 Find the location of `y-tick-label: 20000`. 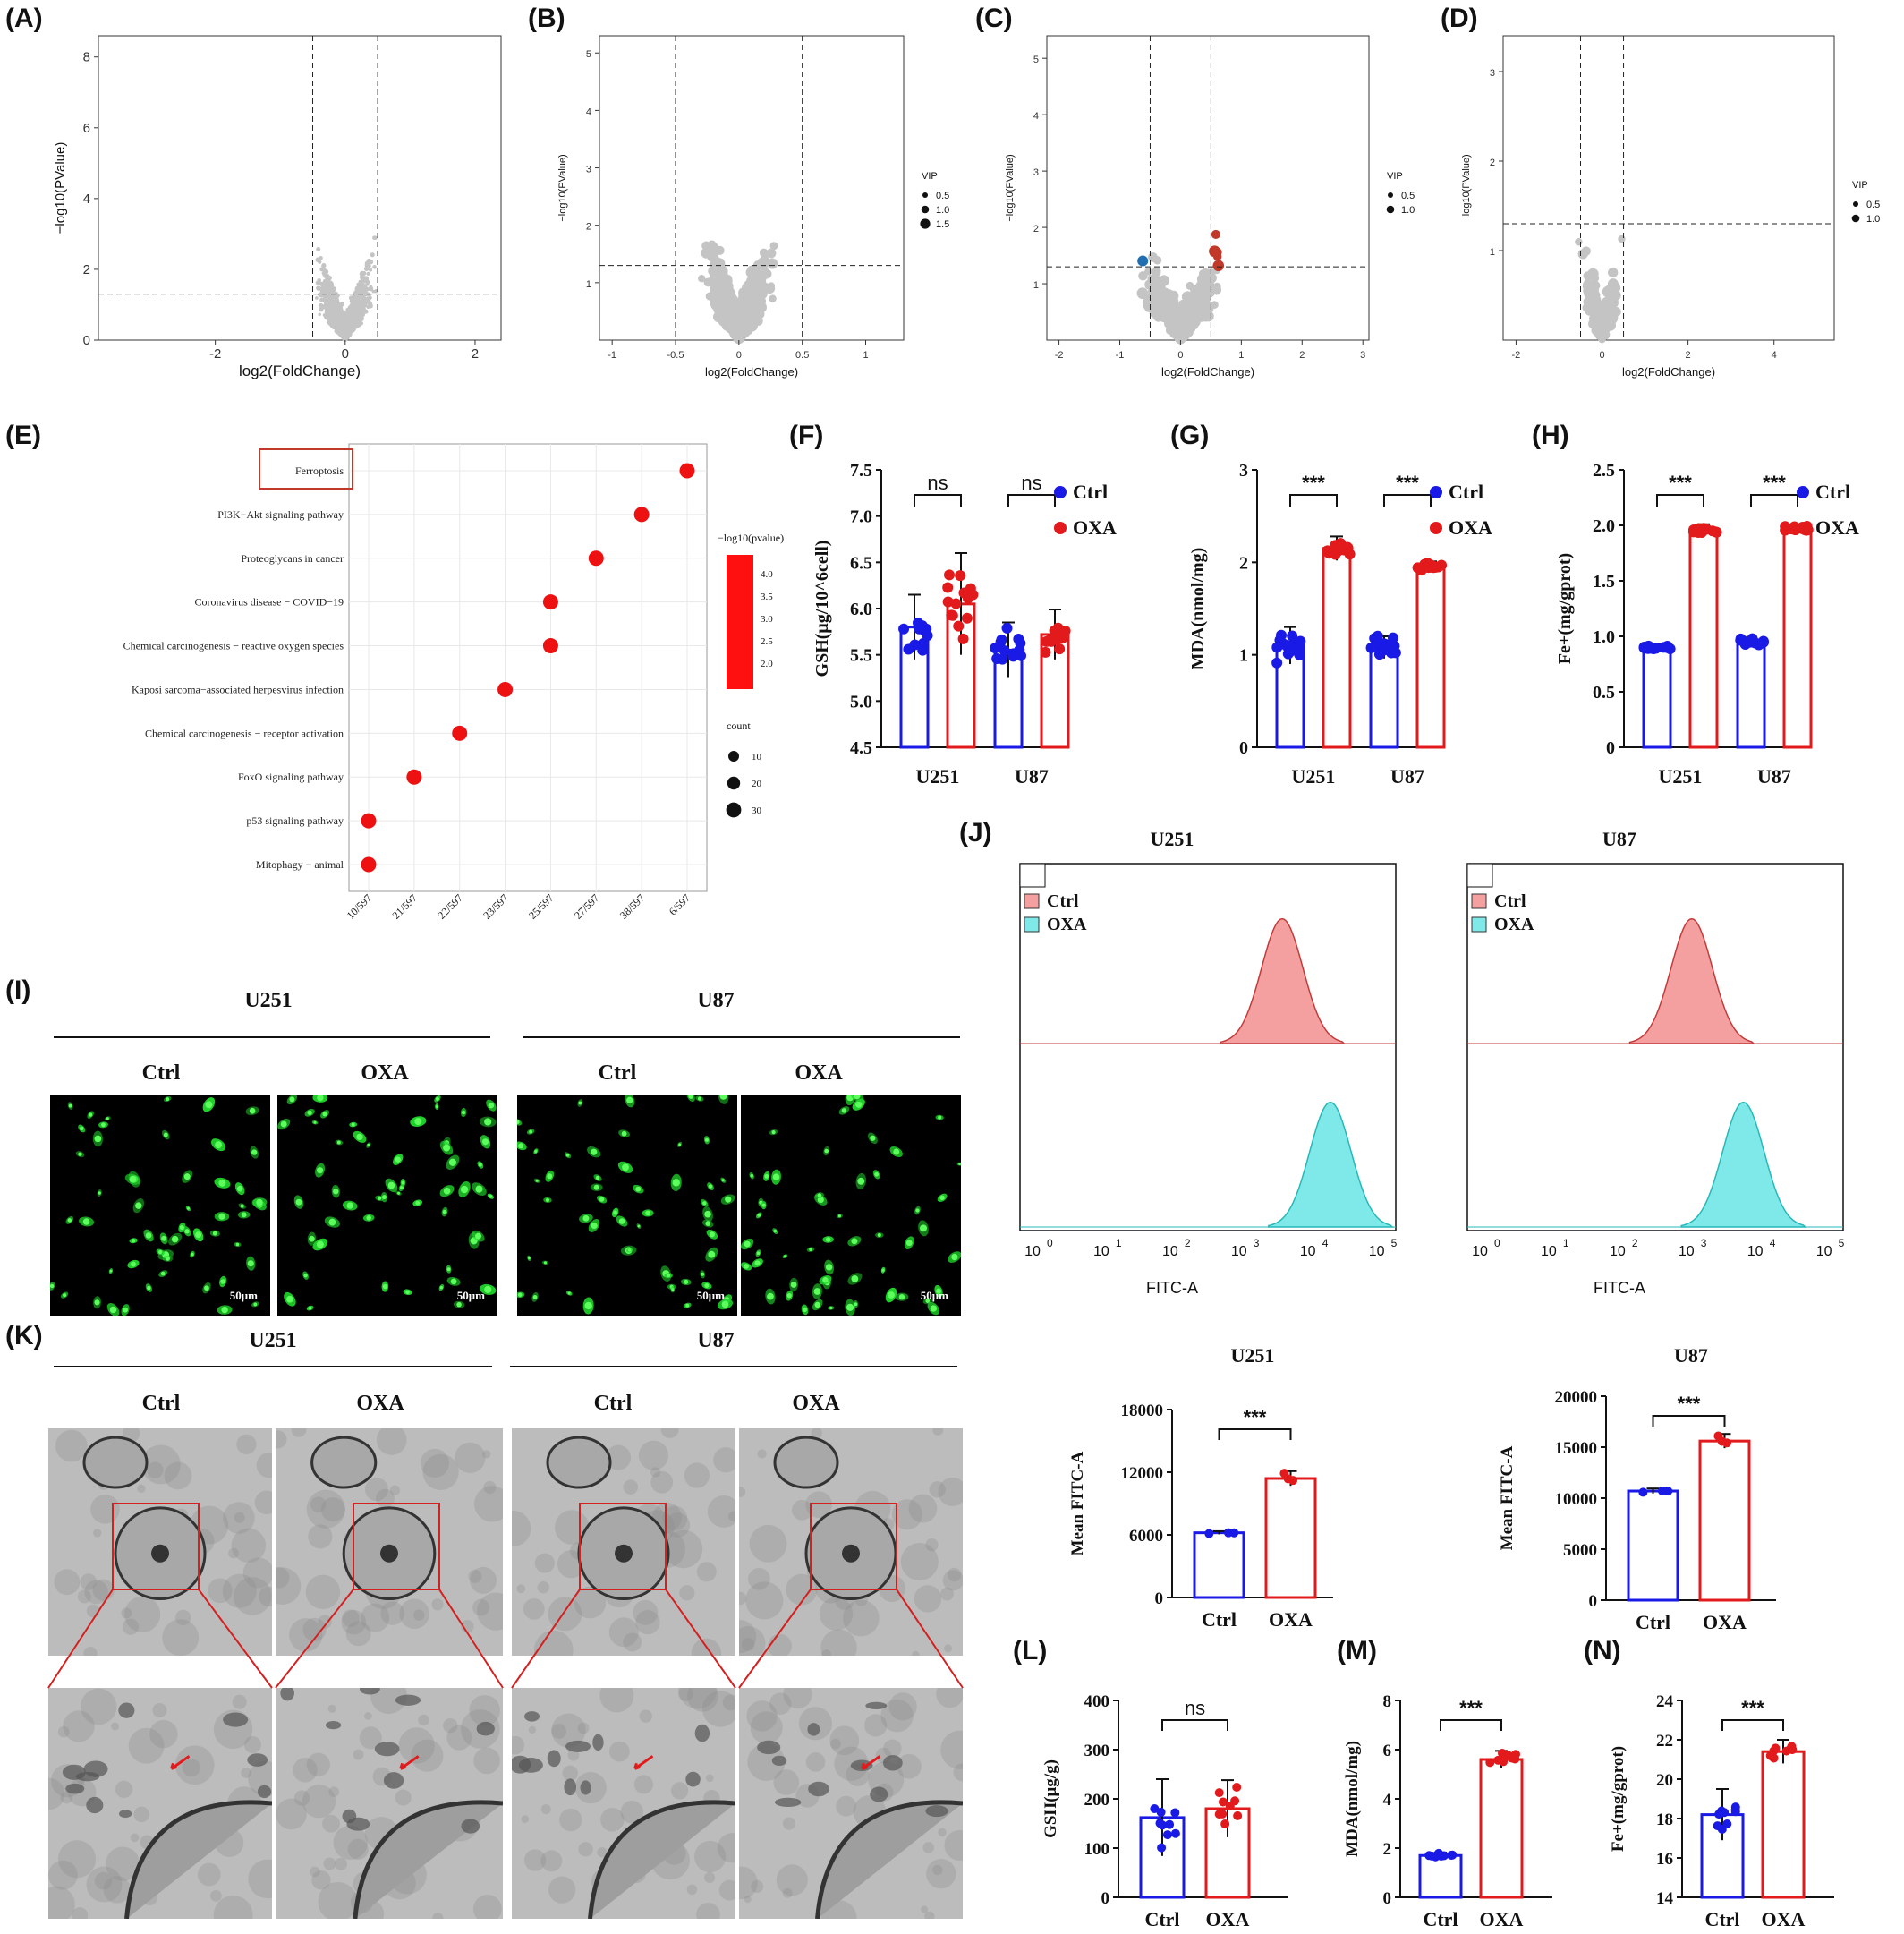

y-tick-label: 20000 is located at coordinates (1576, 1397).